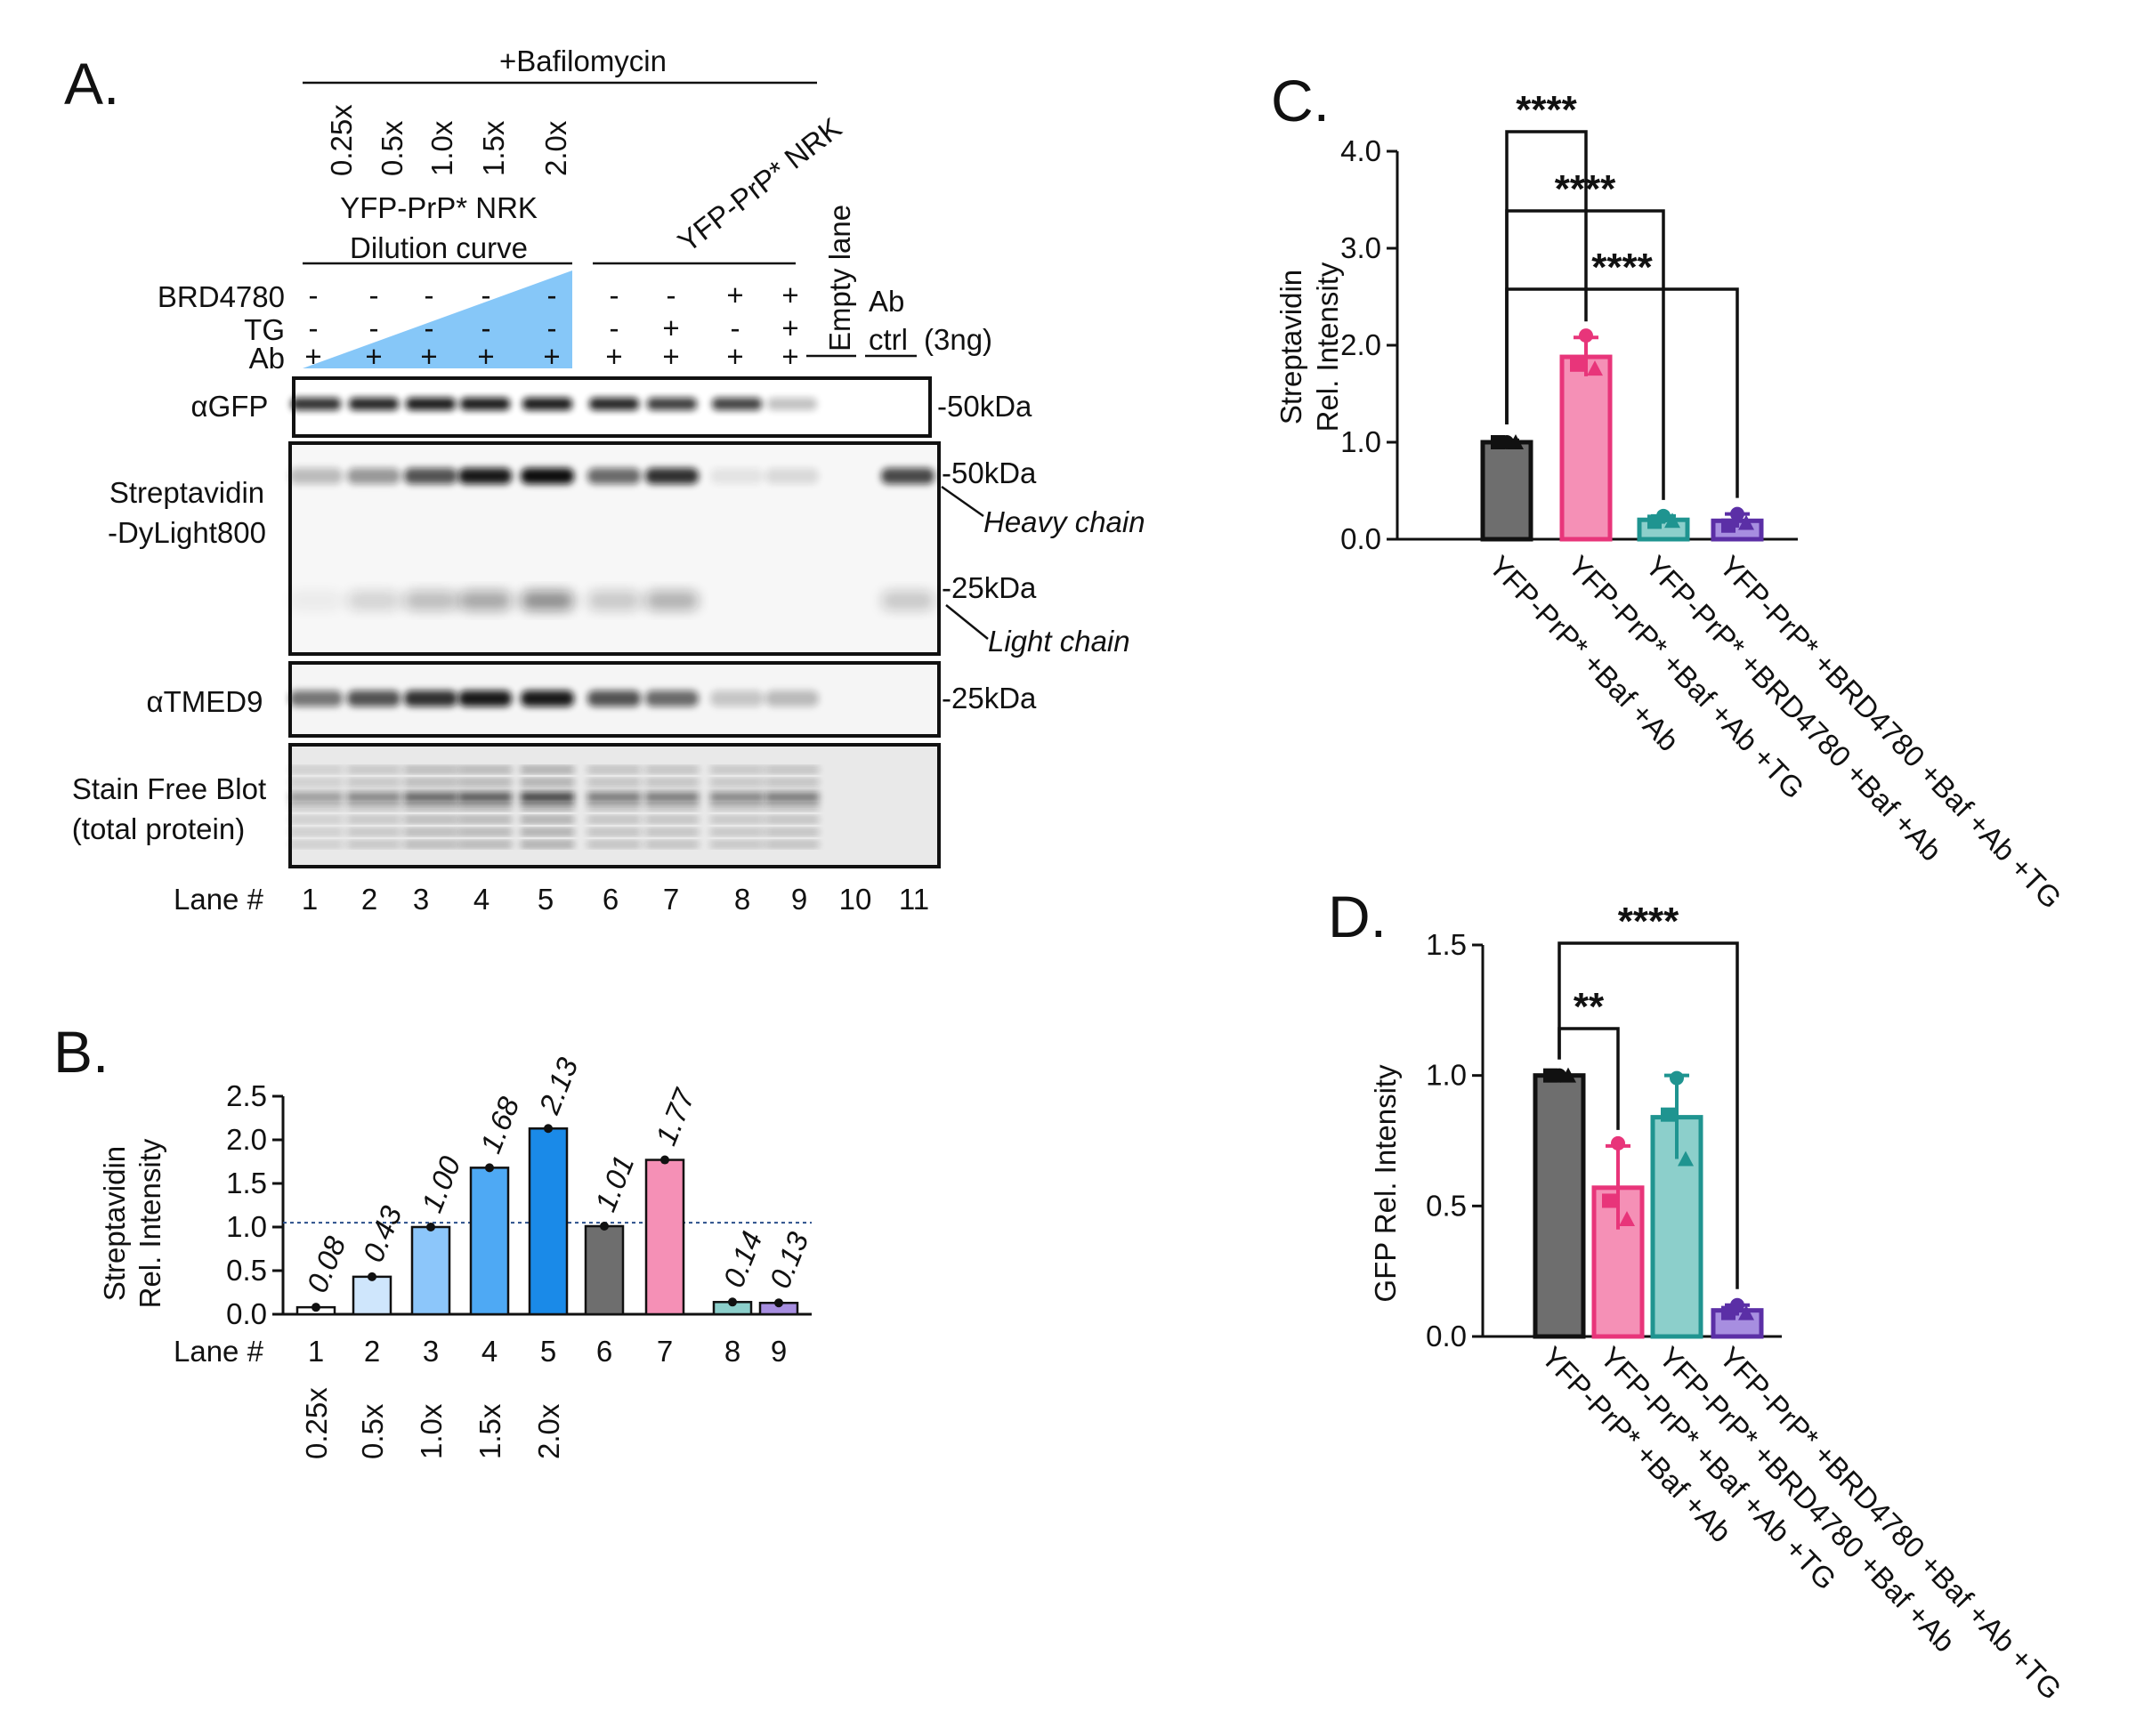 The image size is (2136, 1736). Describe the element at coordinates (314, 295) in the screenshot. I see `row-brd-lane-1: -` at that location.